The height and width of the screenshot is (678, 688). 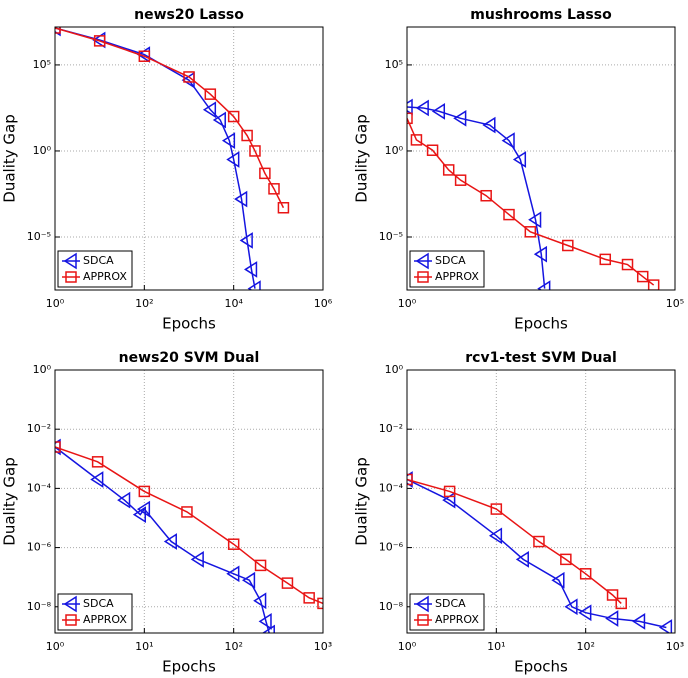 I want to click on y-tick-label: 10⁻⁶, so click(x=39, y=547).